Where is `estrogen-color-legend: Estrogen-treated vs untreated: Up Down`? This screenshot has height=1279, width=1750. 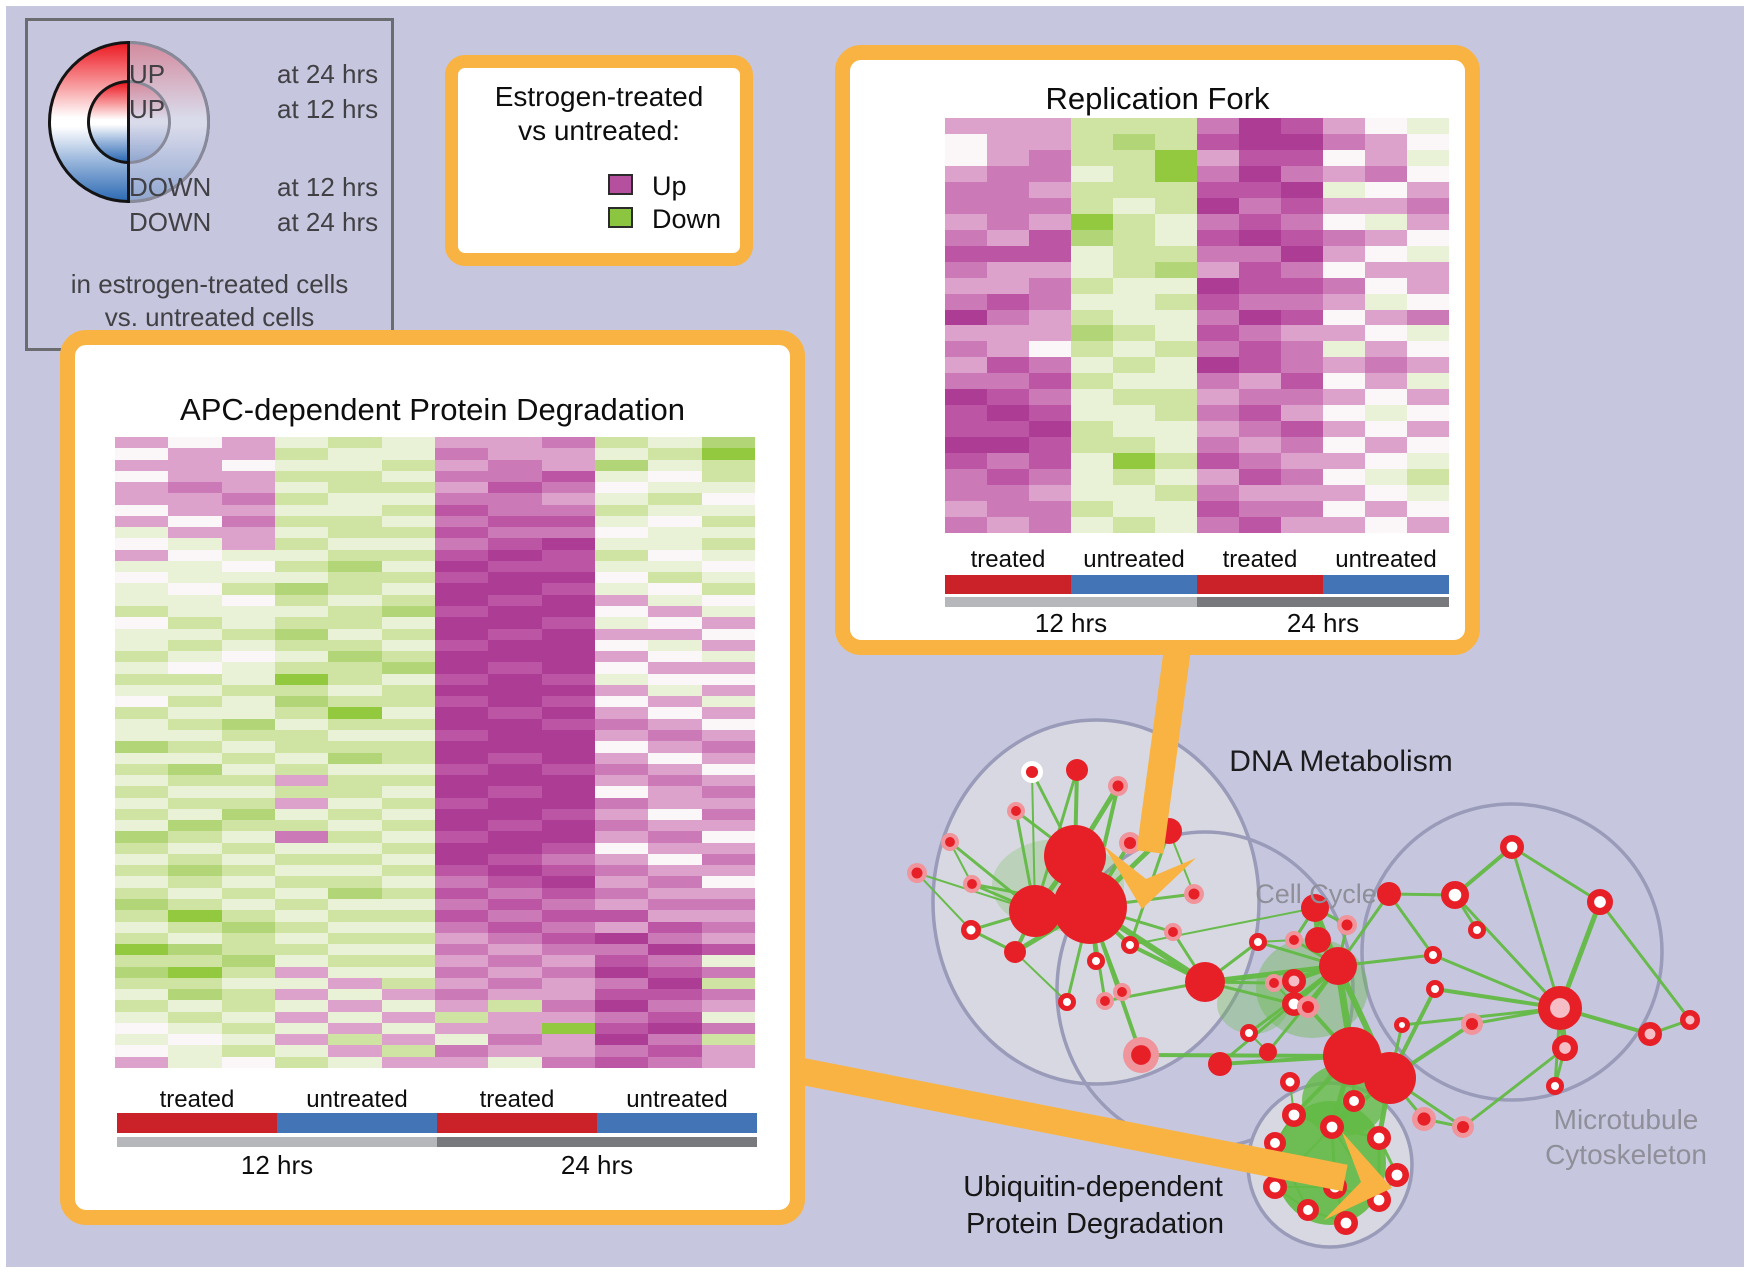 estrogen-color-legend: Estrogen-treated vs untreated: Up Down is located at coordinates (599, 160).